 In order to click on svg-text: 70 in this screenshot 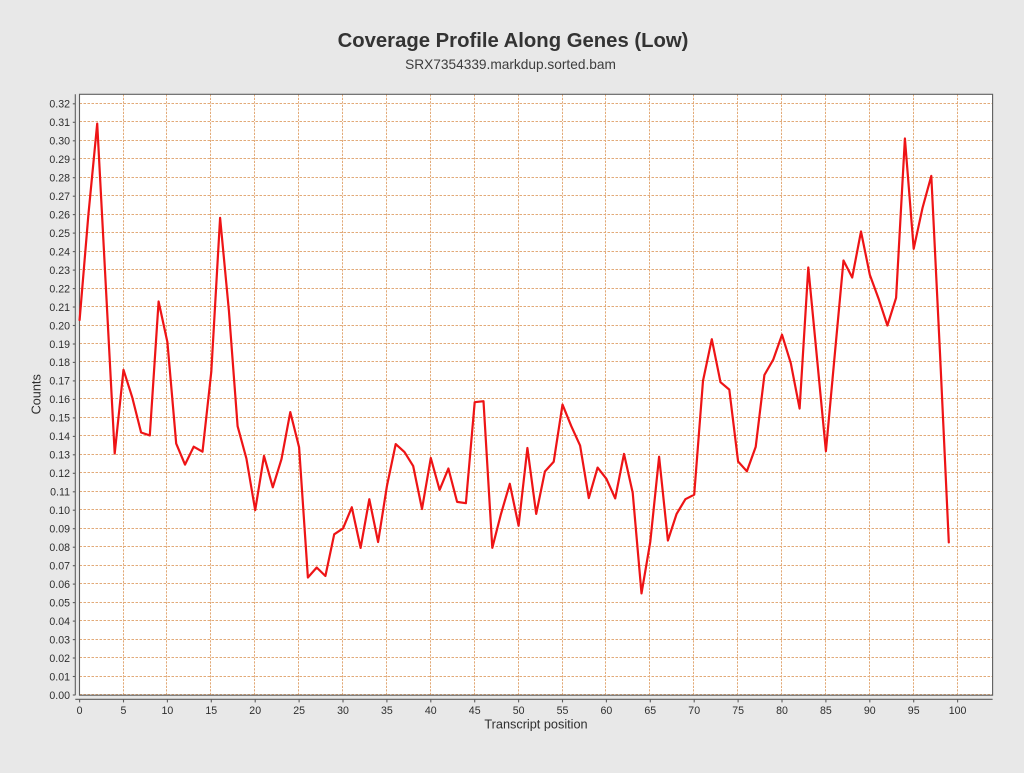, I will do `click(694, 711)`.